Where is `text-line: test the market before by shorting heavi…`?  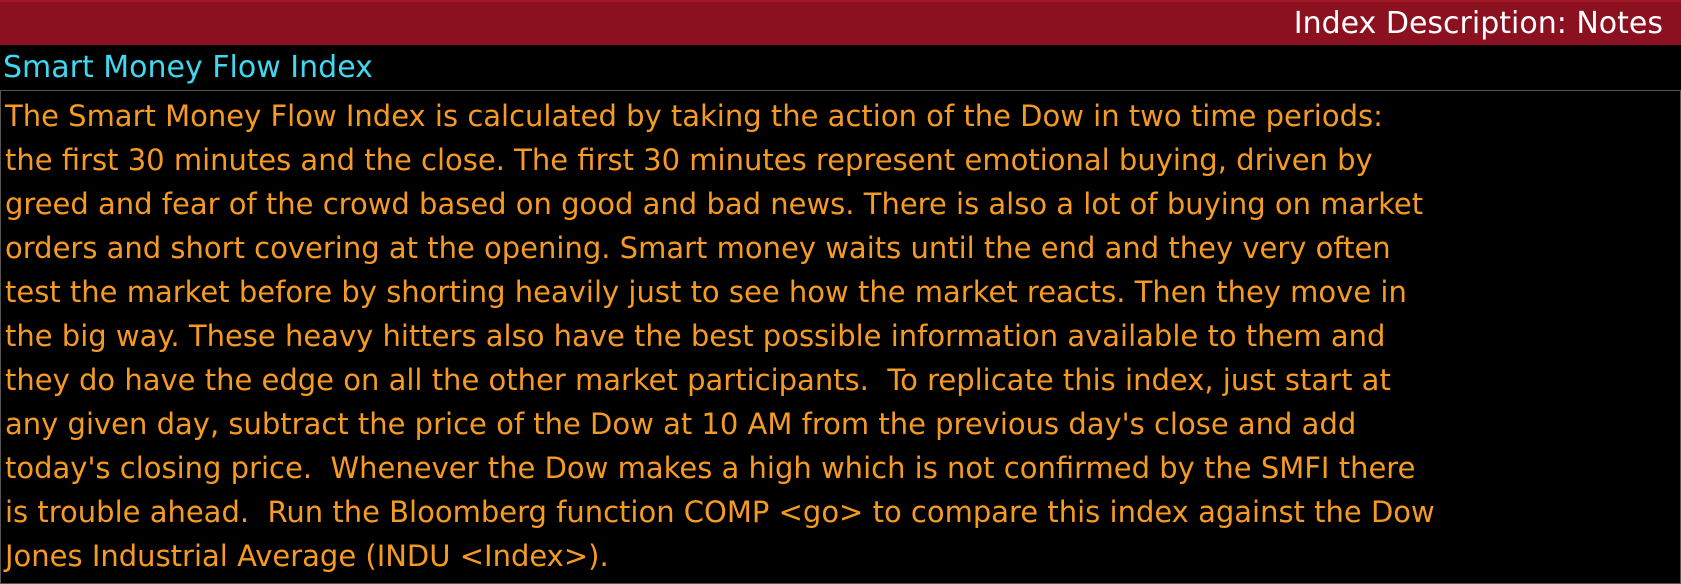
text-line: test the market before by shorting heavi… is located at coordinates (706, 292).